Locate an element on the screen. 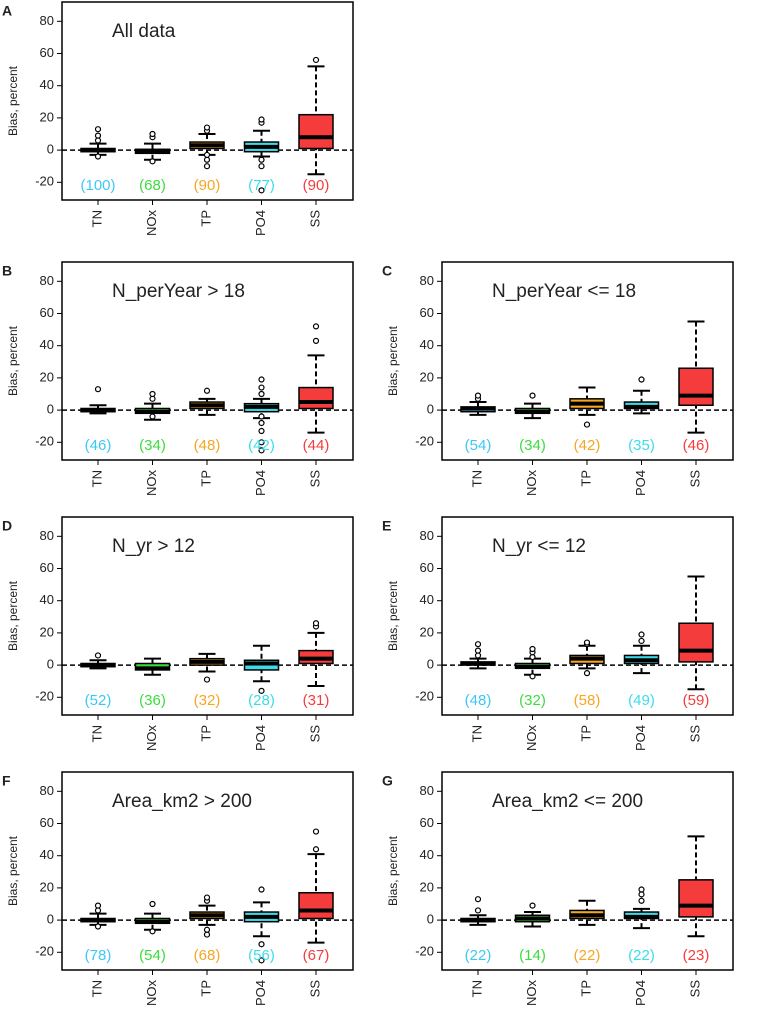 This screenshot has height=1018, width=765. count-label: (48) is located at coordinates (207, 445).